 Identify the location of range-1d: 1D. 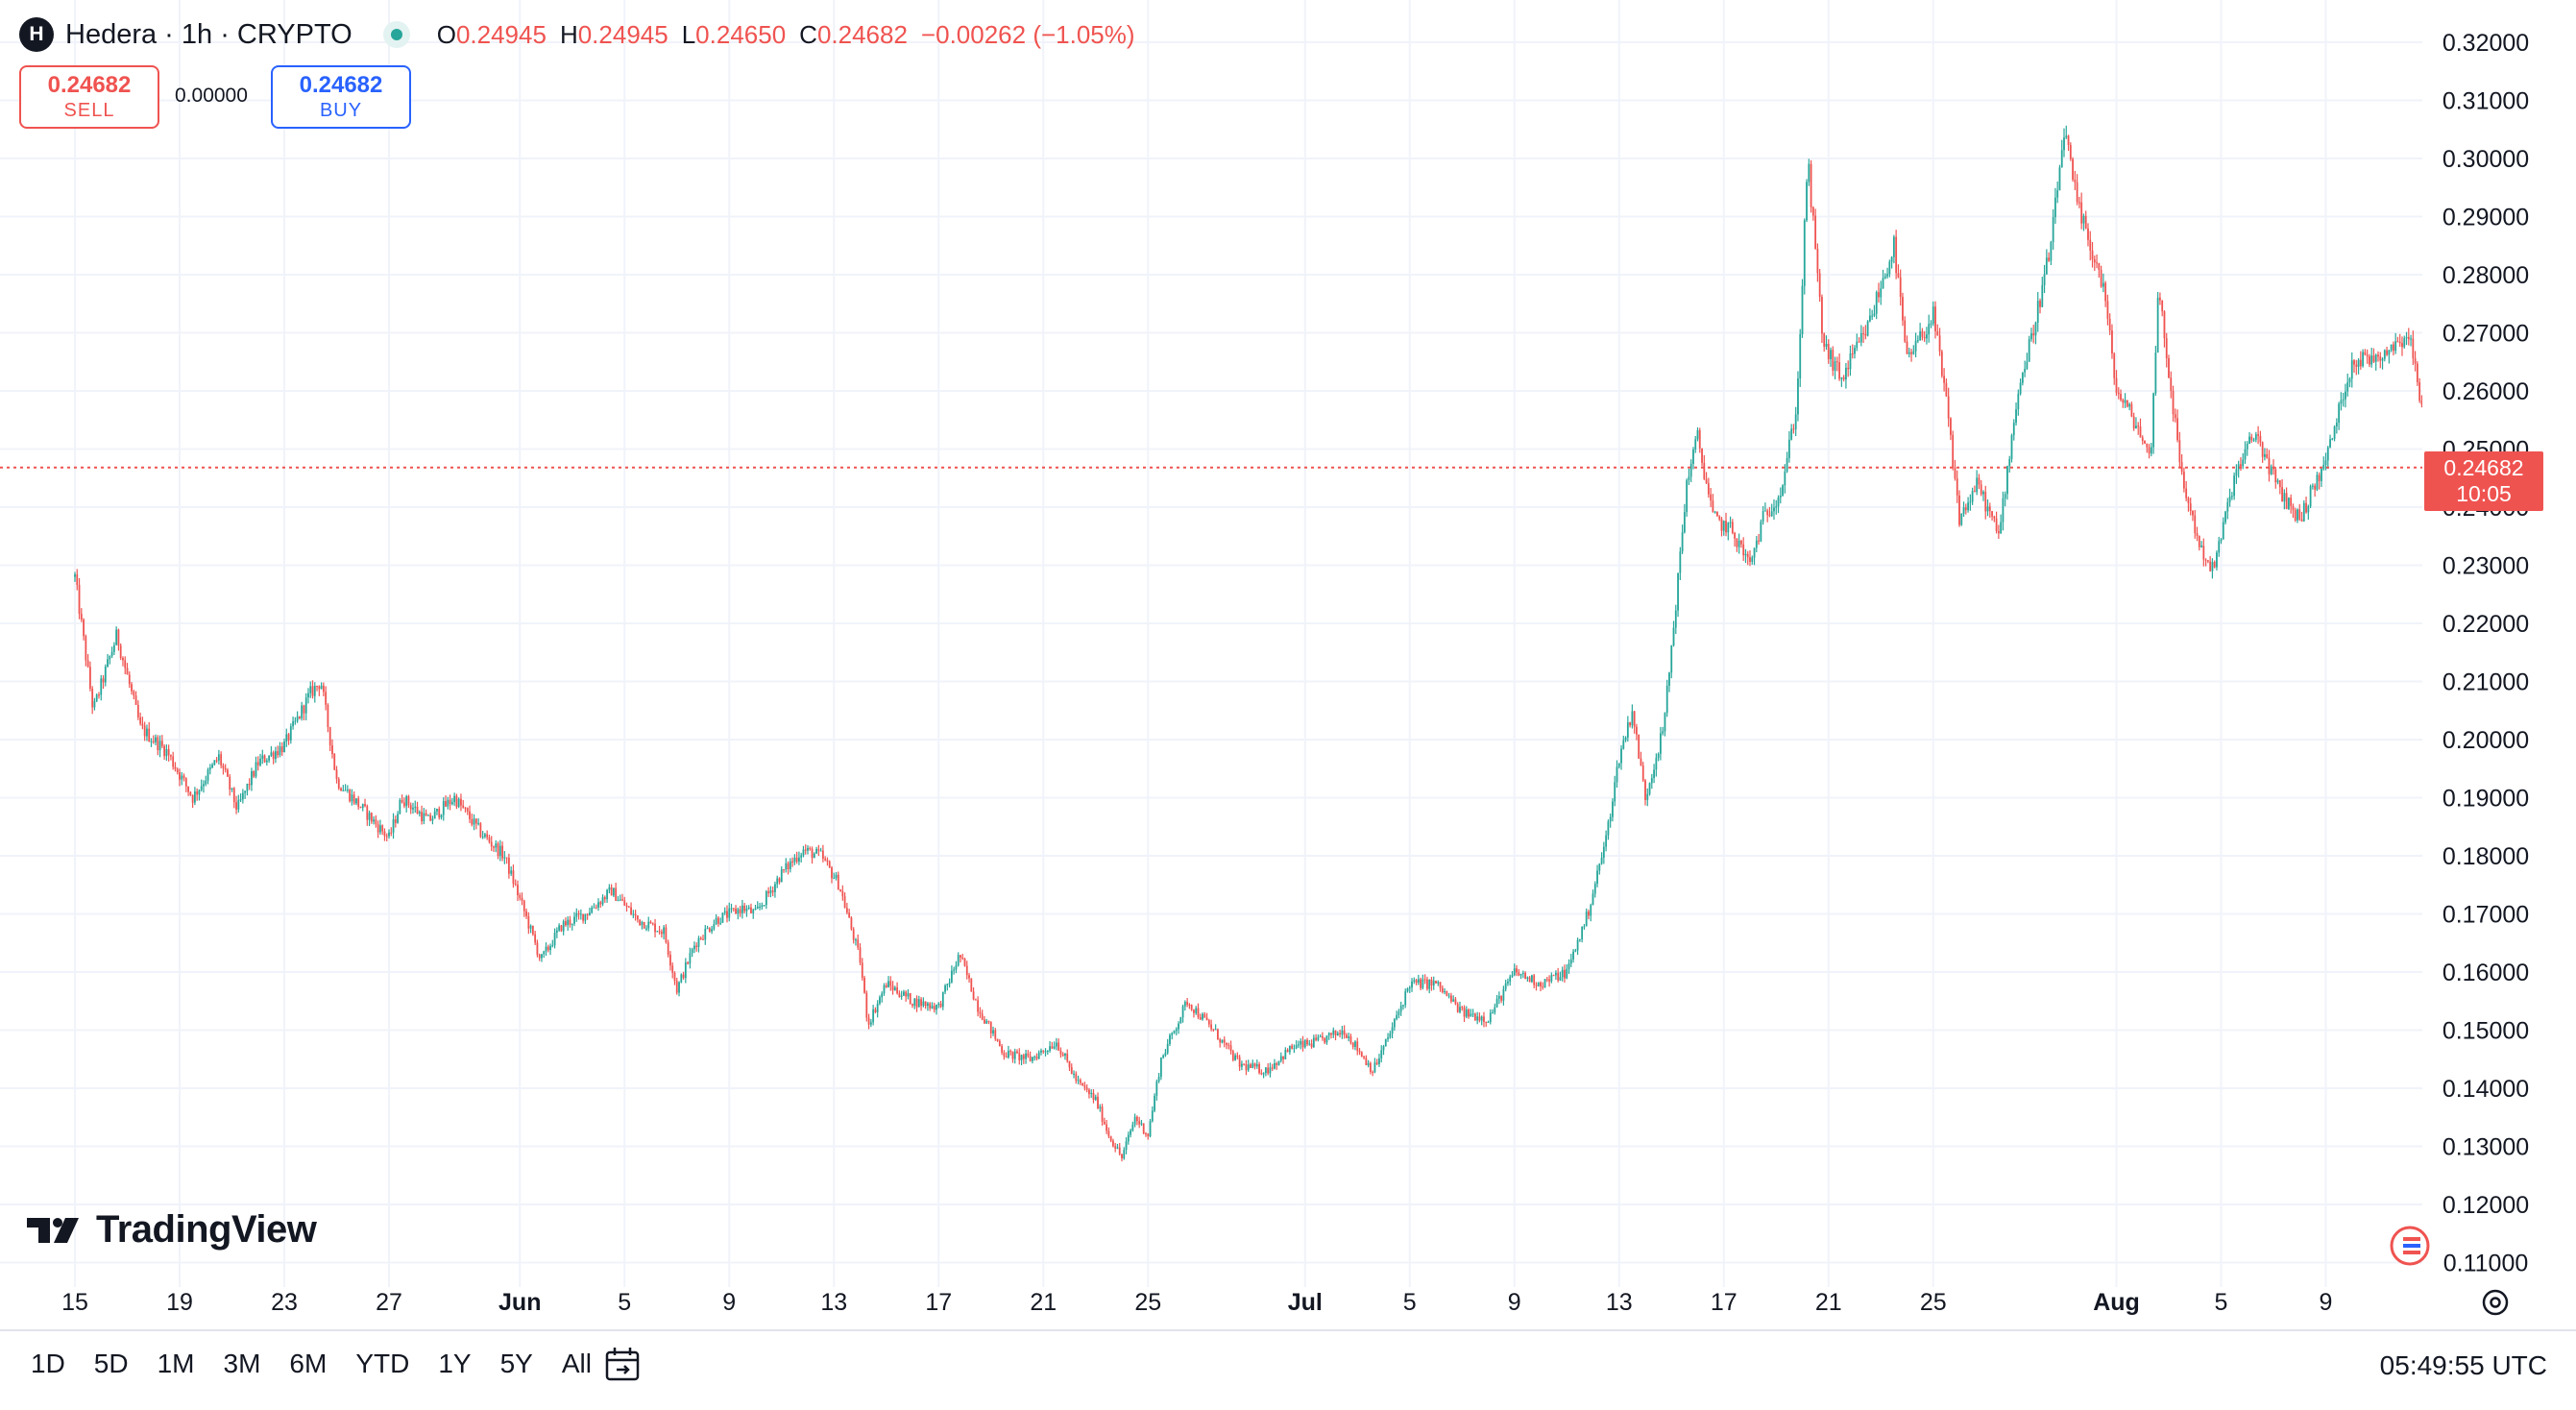
(48, 1363).